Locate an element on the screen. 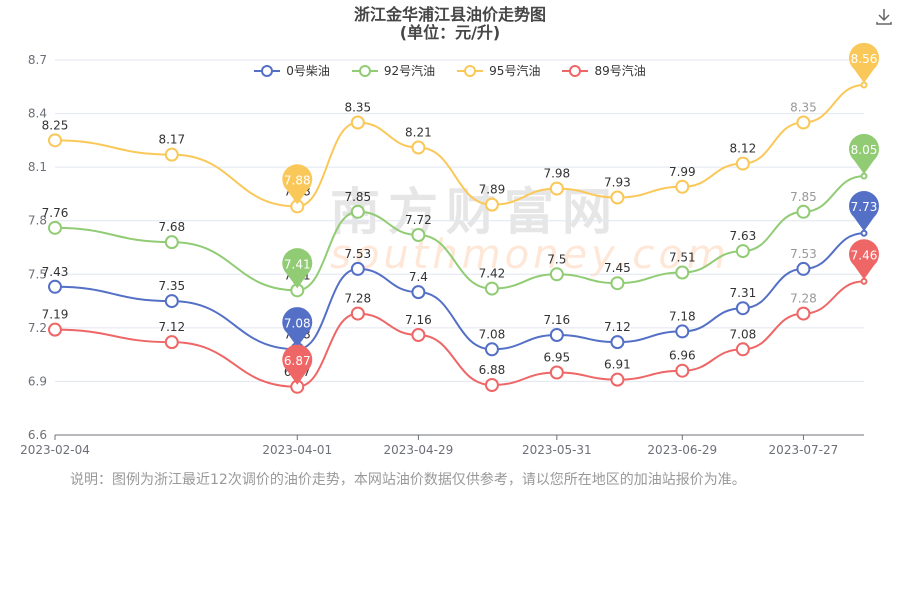  data-label: 7.51 is located at coordinates (682, 258).